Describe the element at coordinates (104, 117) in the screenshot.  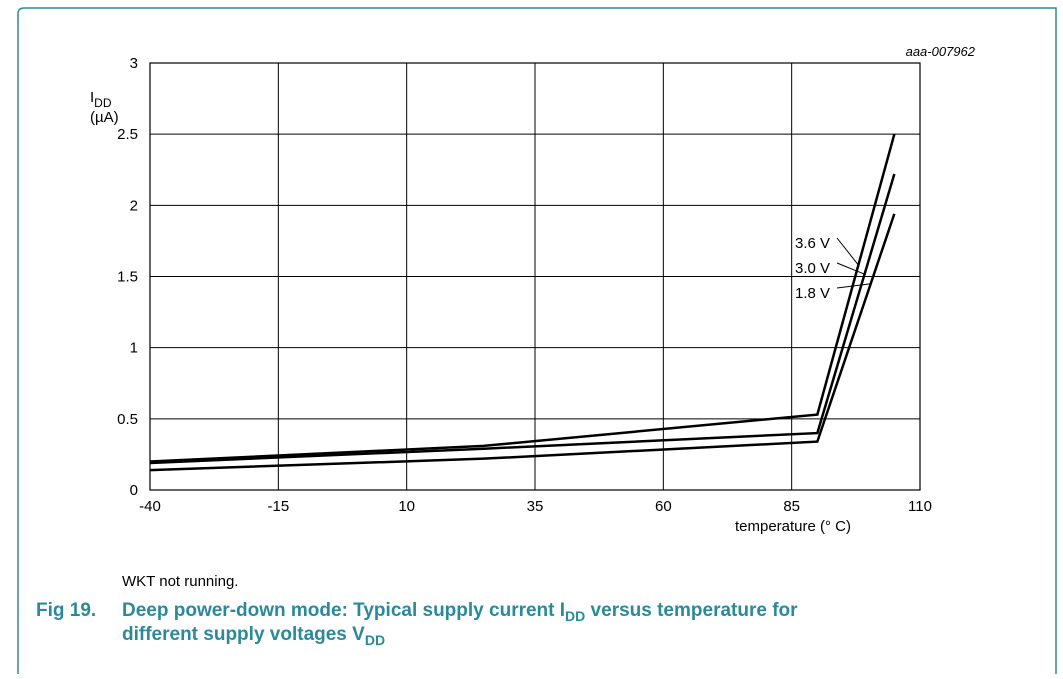
I see `y-axis-unit: (µA)` at that location.